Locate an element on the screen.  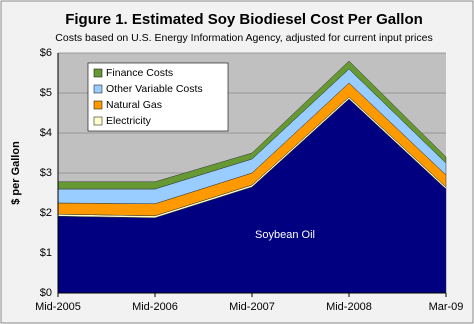
y-tick-label: $2 is located at coordinates (46, 213).